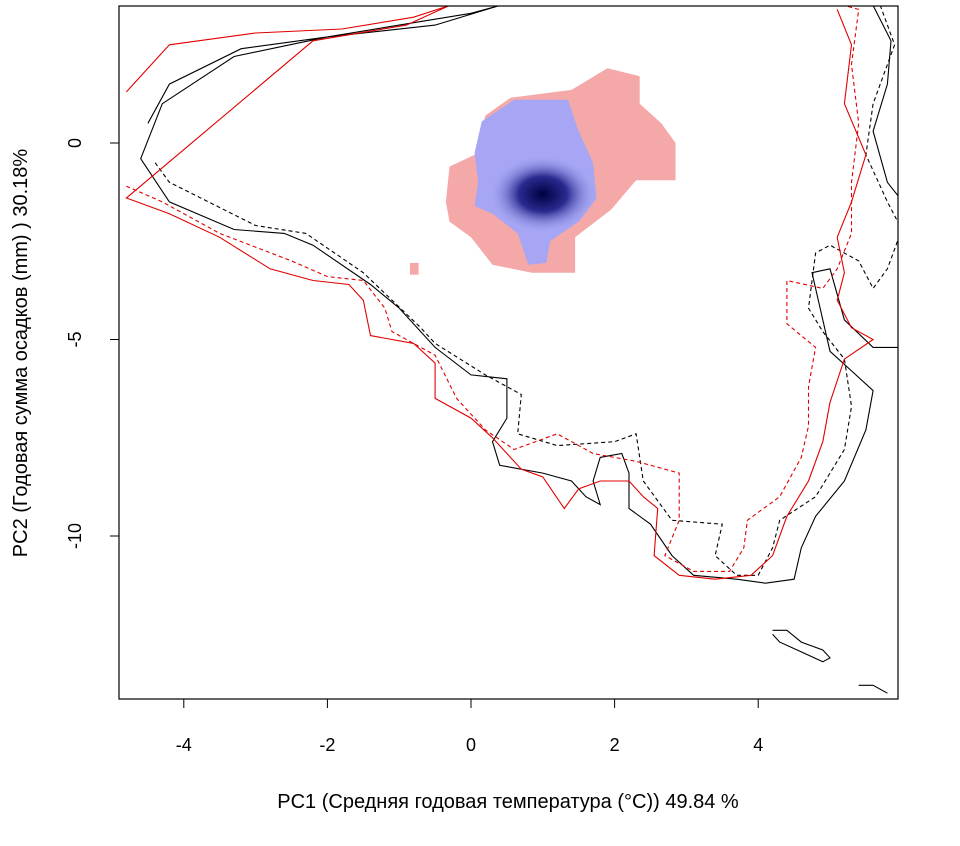 The width and height of the screenshot is (960, 846). I want to click on y-axis-title: PC2 (Годовая сумма осадков (mm) ) 30.18%, so click(21, 353).